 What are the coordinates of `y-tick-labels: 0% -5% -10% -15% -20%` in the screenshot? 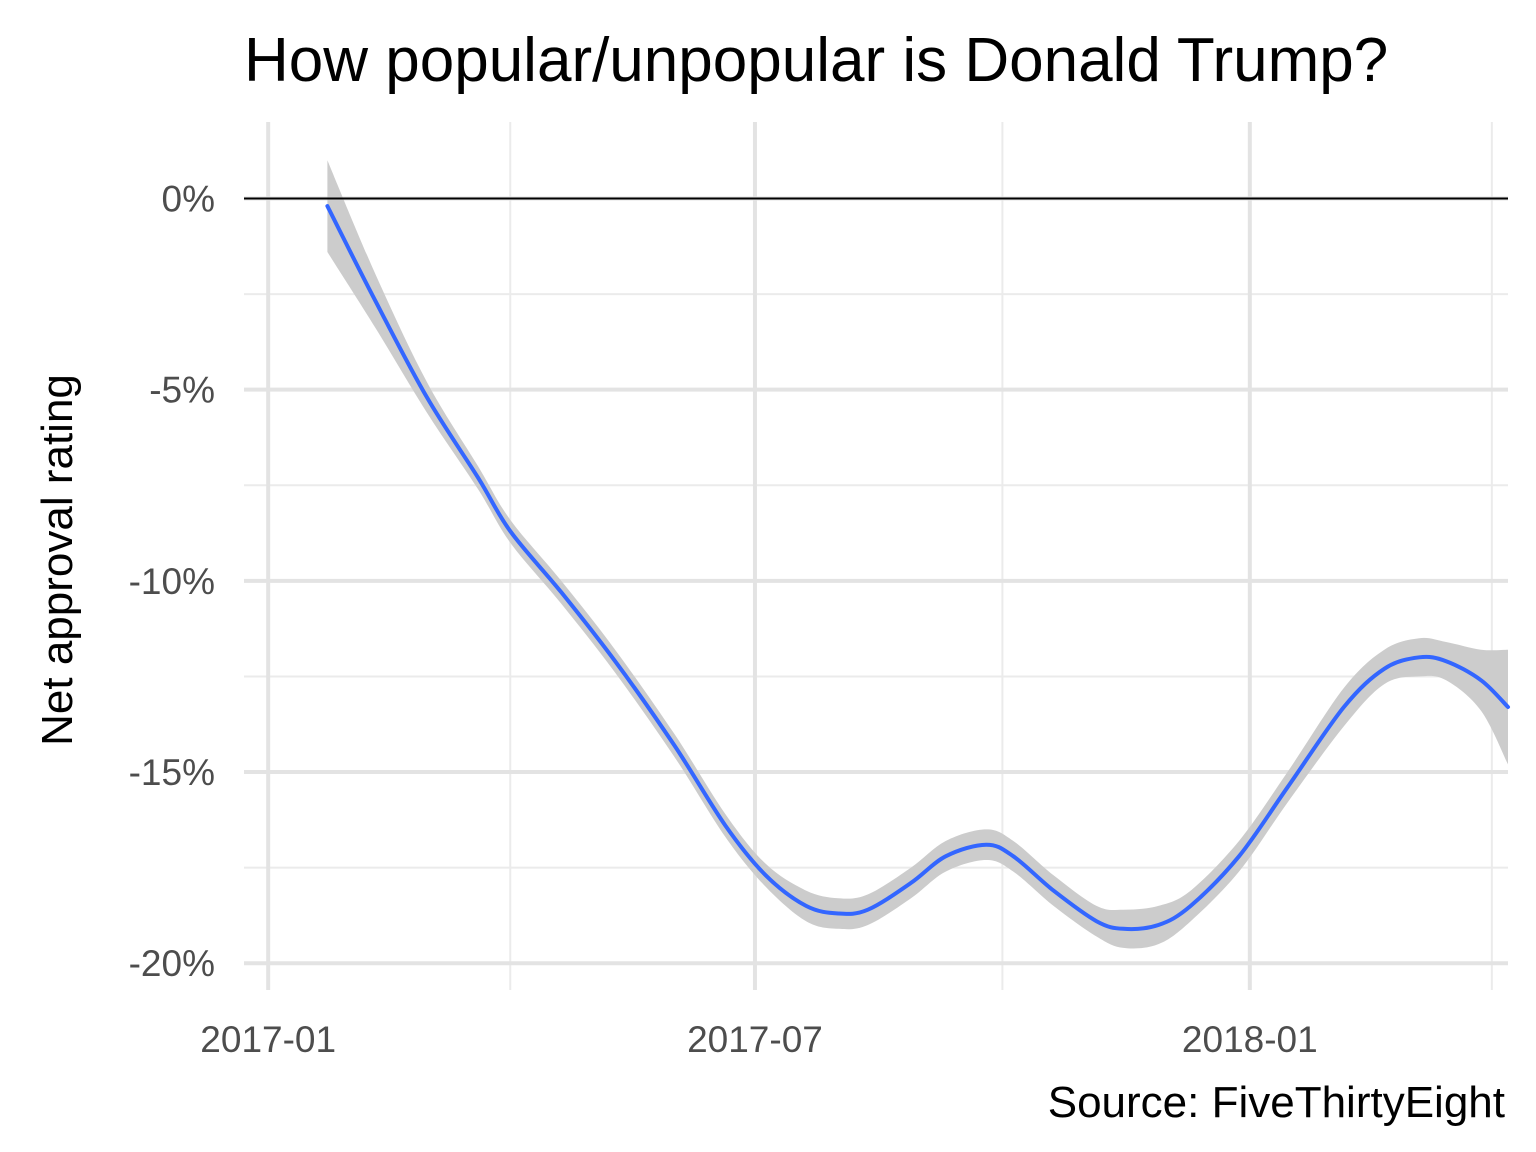 It's located at (172, 581).